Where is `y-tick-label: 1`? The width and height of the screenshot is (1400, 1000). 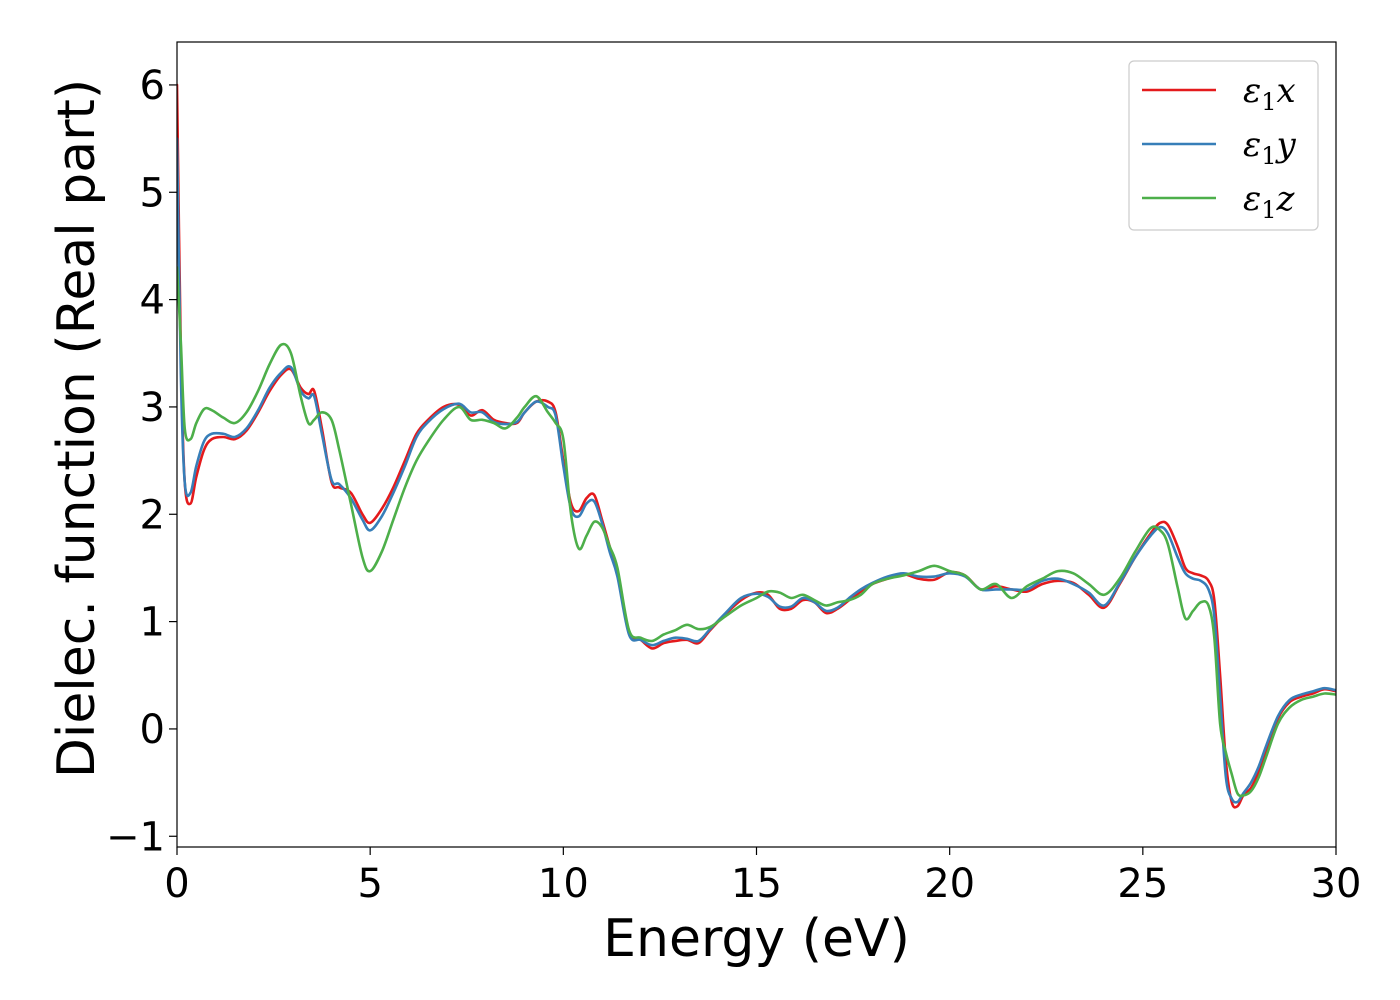
y-tick-label: 1 is located at coordinates (152, 623).